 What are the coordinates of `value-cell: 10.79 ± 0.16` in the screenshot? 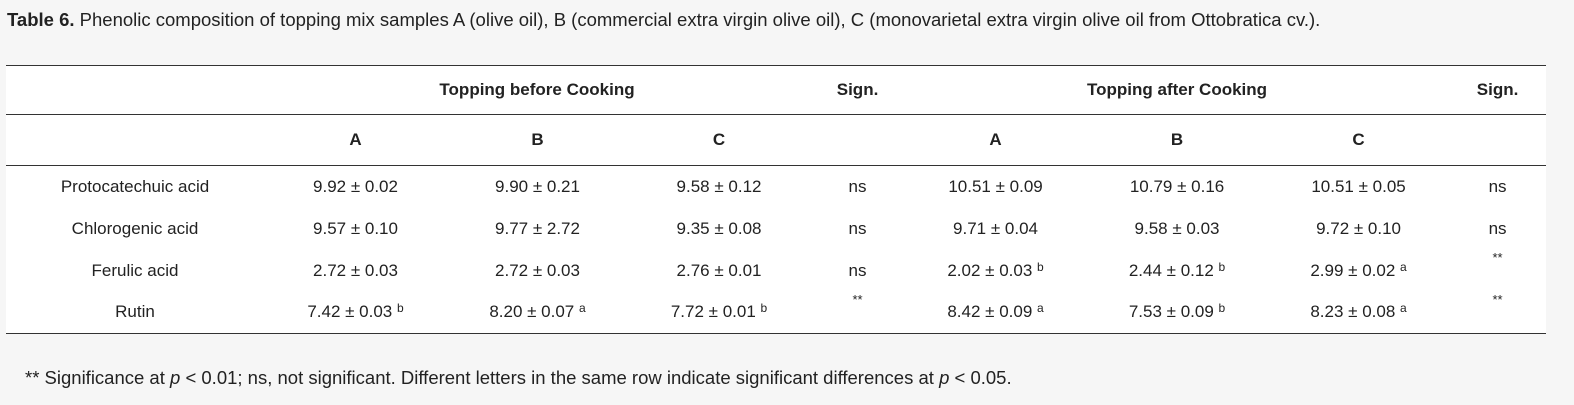 It's located at (1177, 187).